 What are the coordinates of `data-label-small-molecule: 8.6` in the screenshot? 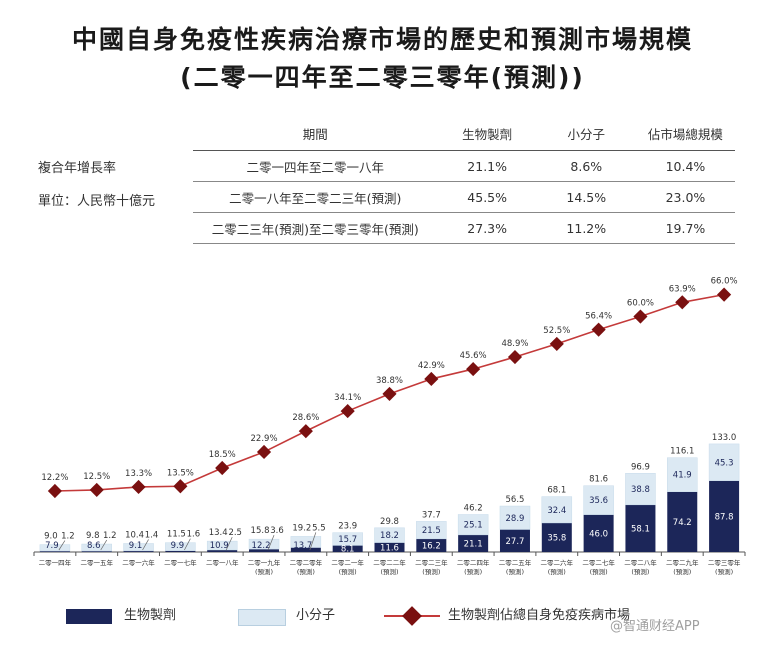 It's located at (94, 546).